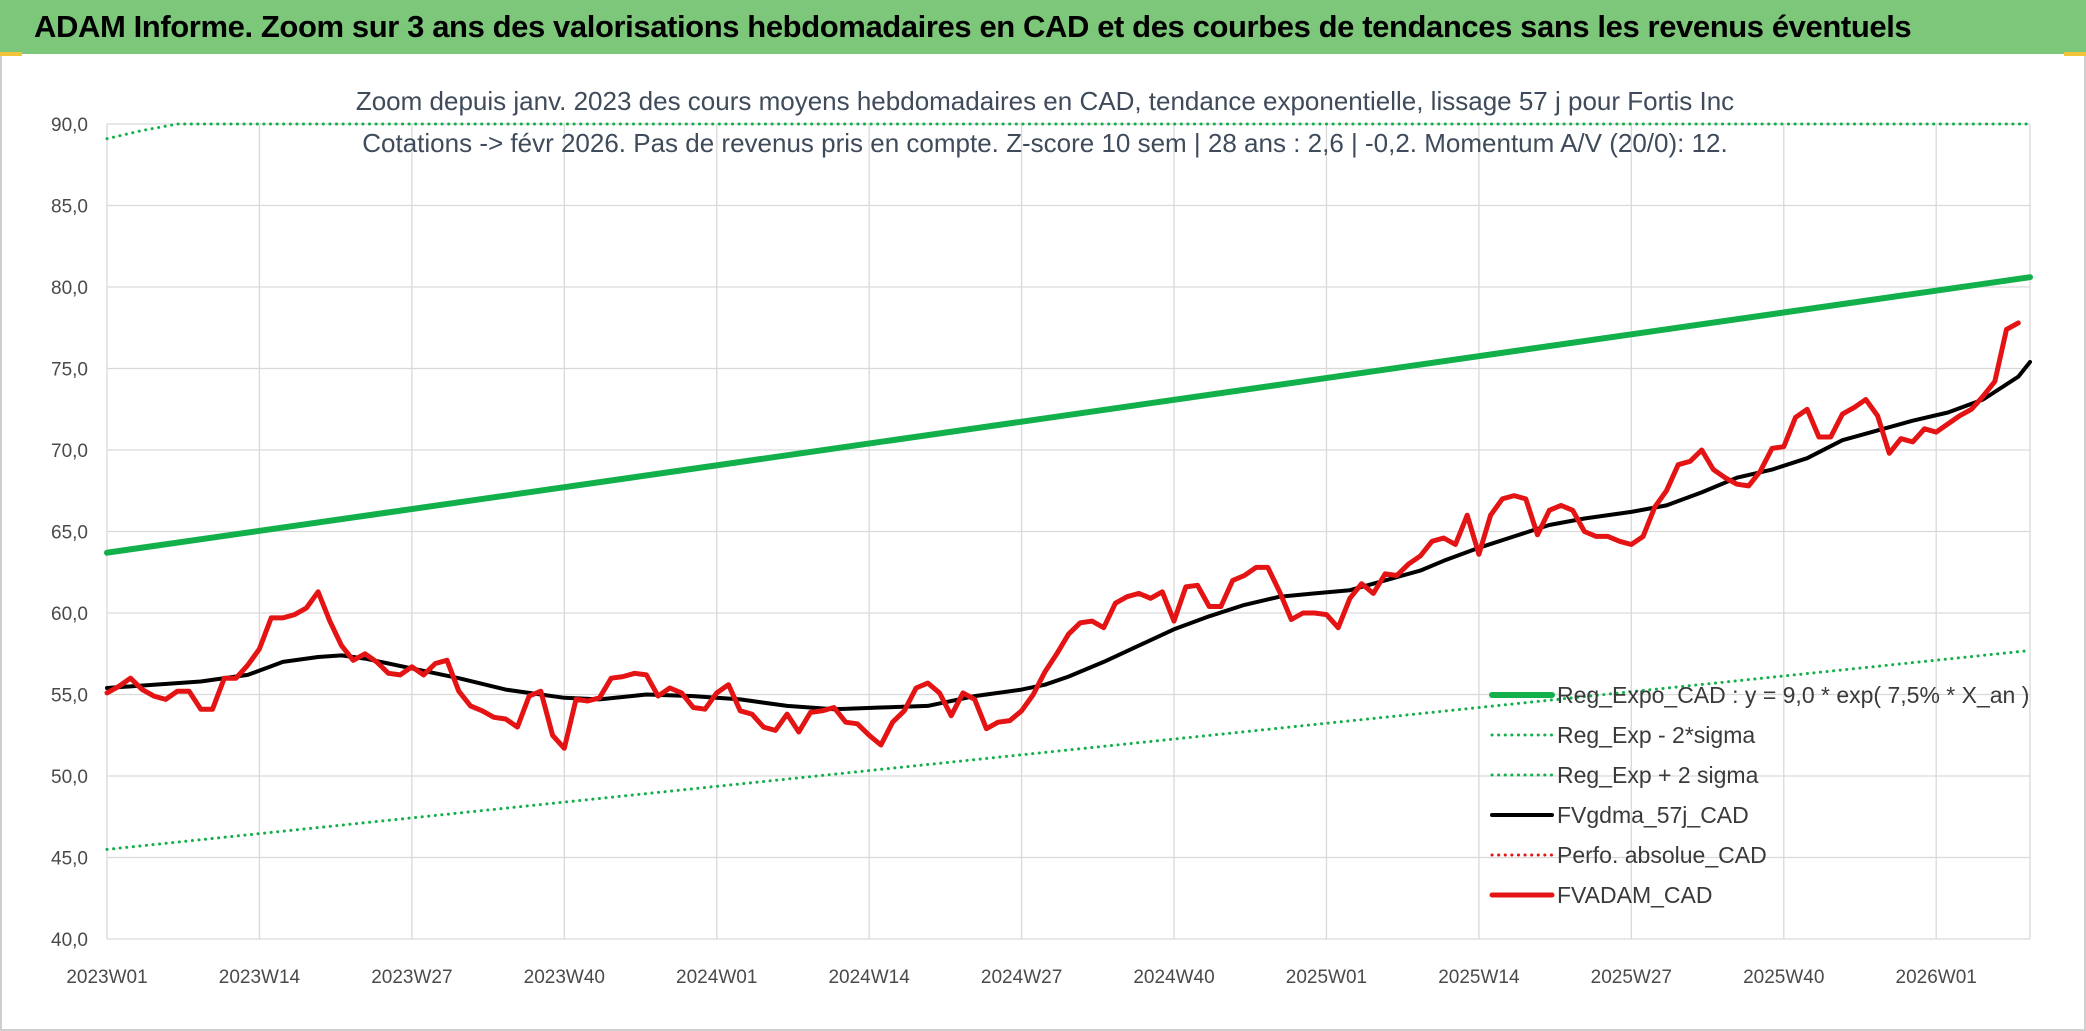  What do you see at coordinates (69, 859) in the screenshot?
I see `y-tick-label: 45,0` at bounding box center [69, 859].